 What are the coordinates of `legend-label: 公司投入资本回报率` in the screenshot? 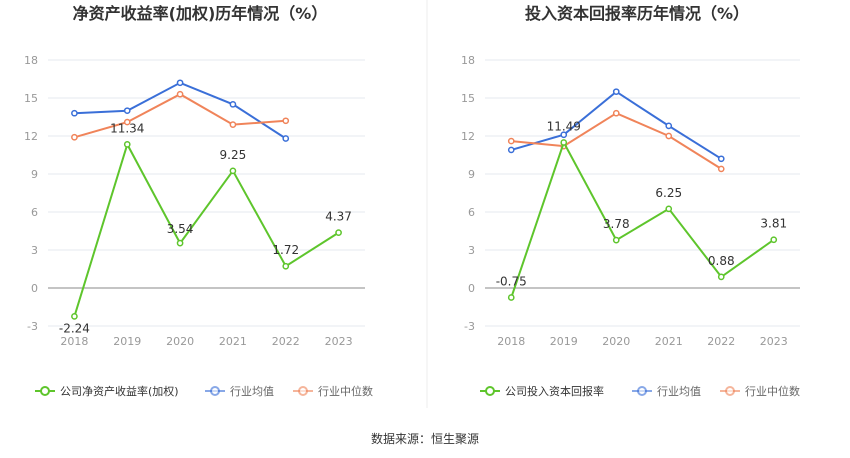 It's located at (554, 391).